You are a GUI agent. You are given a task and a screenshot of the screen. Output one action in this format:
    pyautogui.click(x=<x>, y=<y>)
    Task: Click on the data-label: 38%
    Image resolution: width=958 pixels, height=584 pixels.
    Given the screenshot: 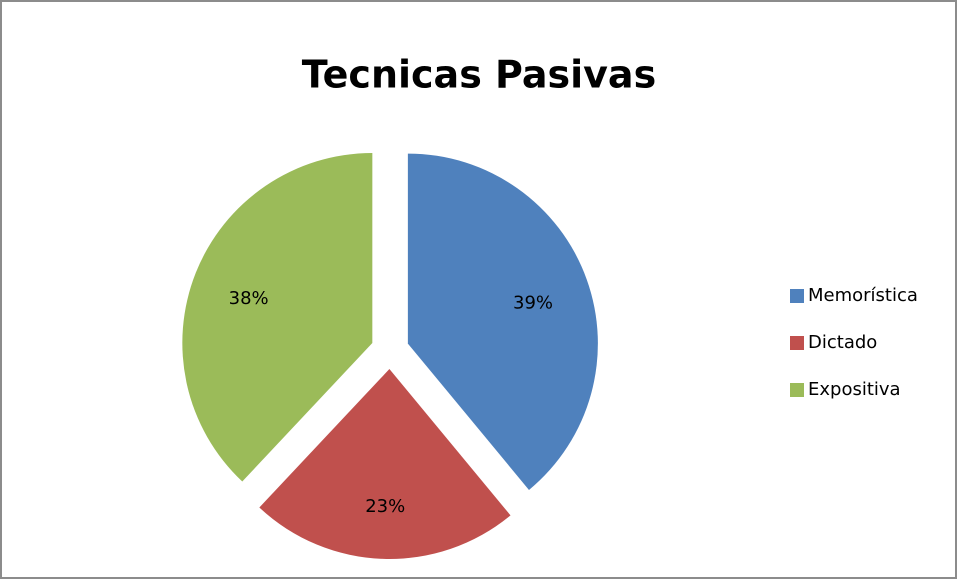 What is the action you would take?
    pyautogui.click(x=249, y=298)
    